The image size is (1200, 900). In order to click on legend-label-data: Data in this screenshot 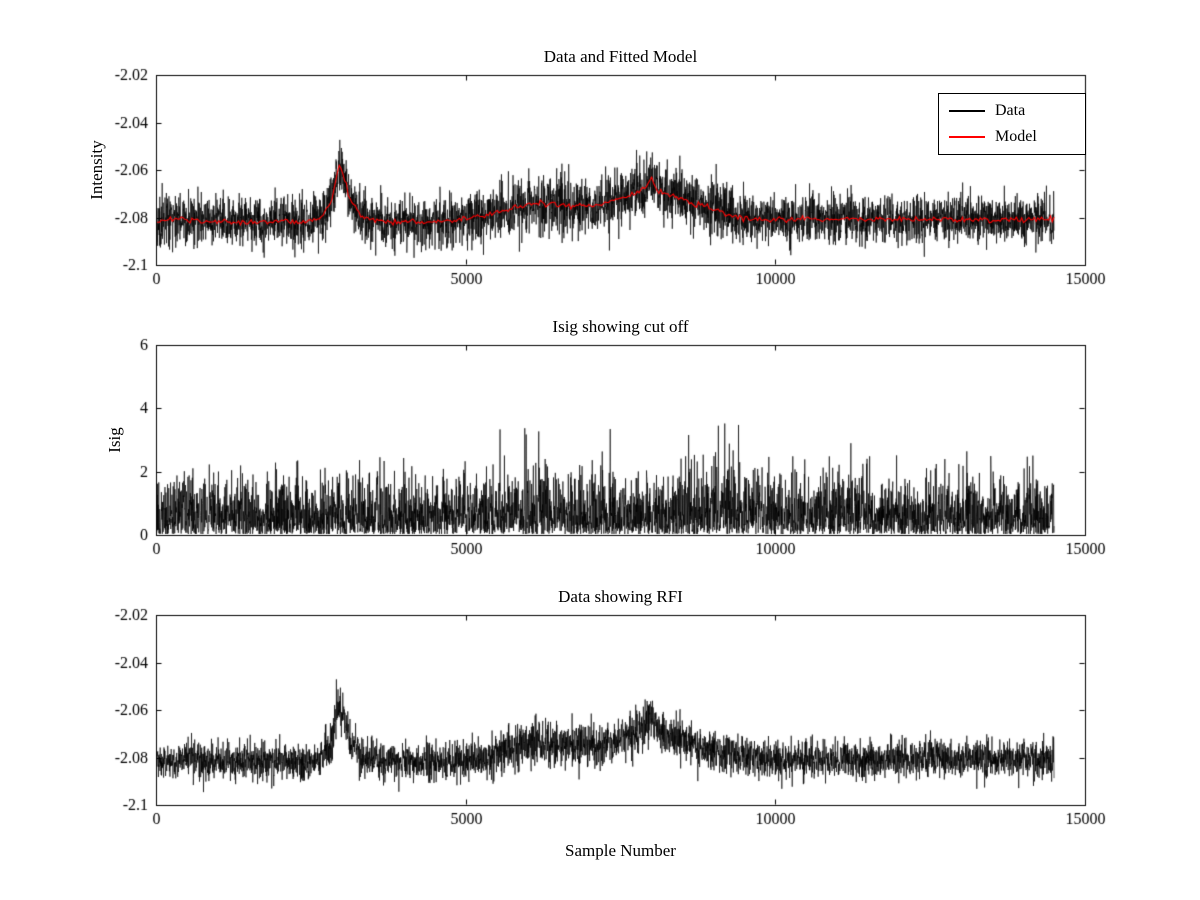, I will do `click(1010, 110)`.